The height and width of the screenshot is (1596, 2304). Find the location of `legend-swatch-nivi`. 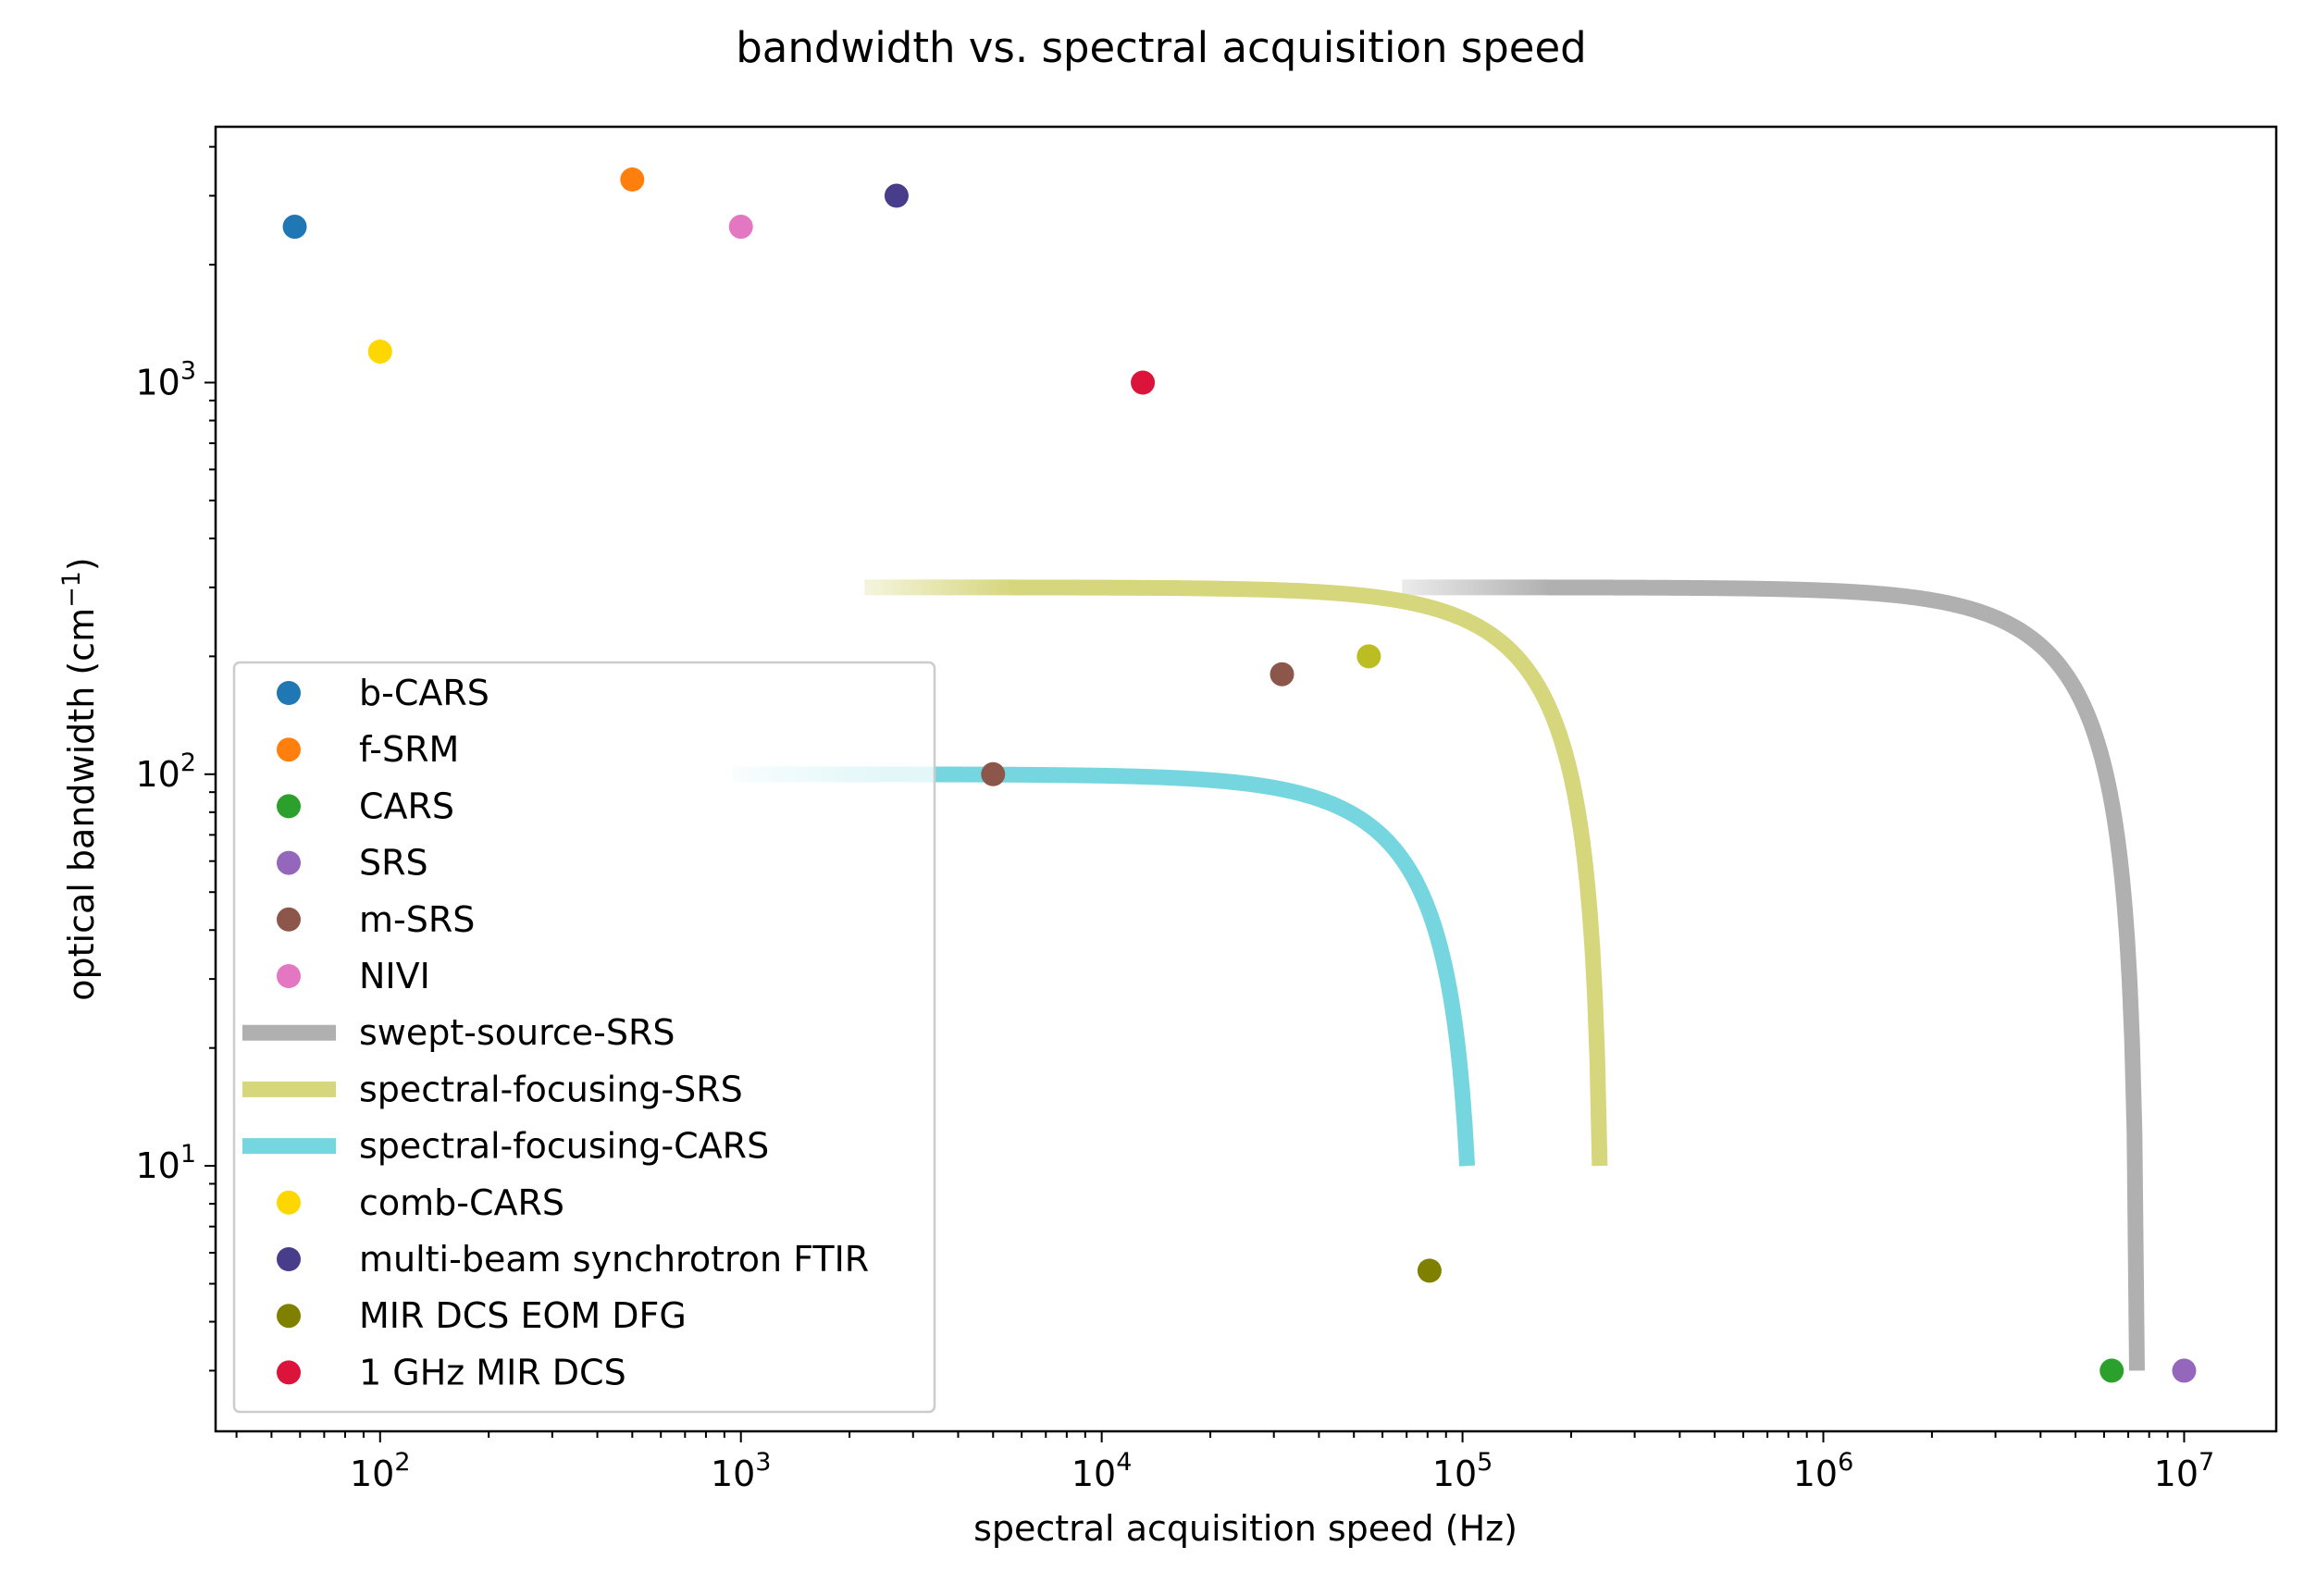

legend-swatch-nivi is located at coordinates (289, 976).